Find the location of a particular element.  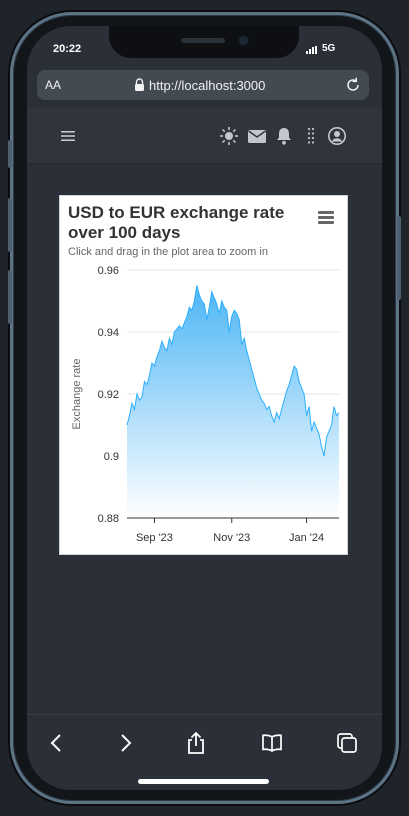

browser-toolbar is located at coordinates (204, 752).